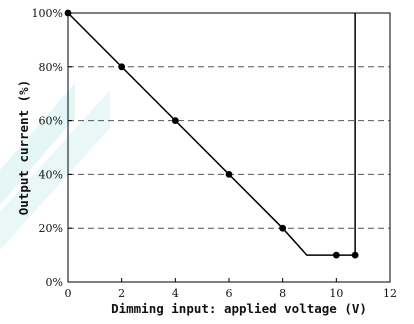  I want to click on x-tick-label: 0, so click(68, 293).